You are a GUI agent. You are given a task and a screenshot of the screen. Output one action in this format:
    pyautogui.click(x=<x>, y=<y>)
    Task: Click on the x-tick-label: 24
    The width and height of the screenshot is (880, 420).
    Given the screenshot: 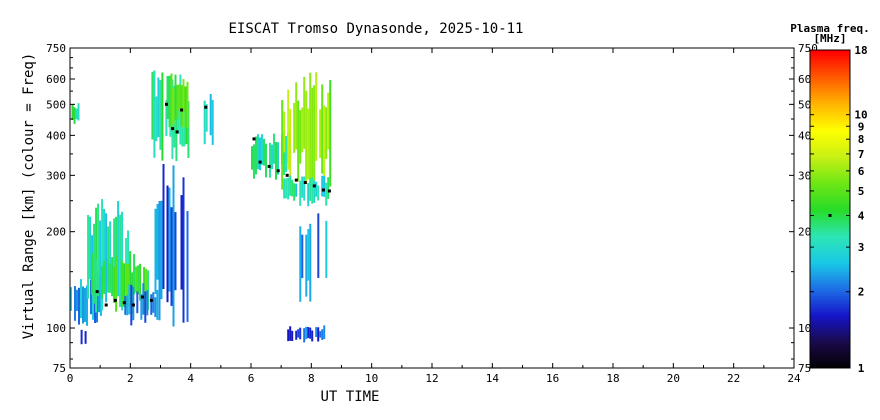 What is the action you would take?
    pyautogui.click(x=794, y=378)
    